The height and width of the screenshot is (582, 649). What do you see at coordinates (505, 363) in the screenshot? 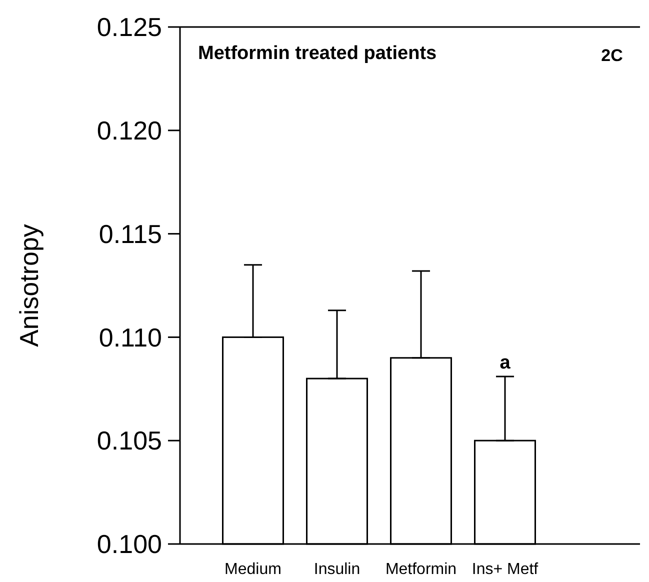
I see `annotation: a` at bounding box center [505, 363].